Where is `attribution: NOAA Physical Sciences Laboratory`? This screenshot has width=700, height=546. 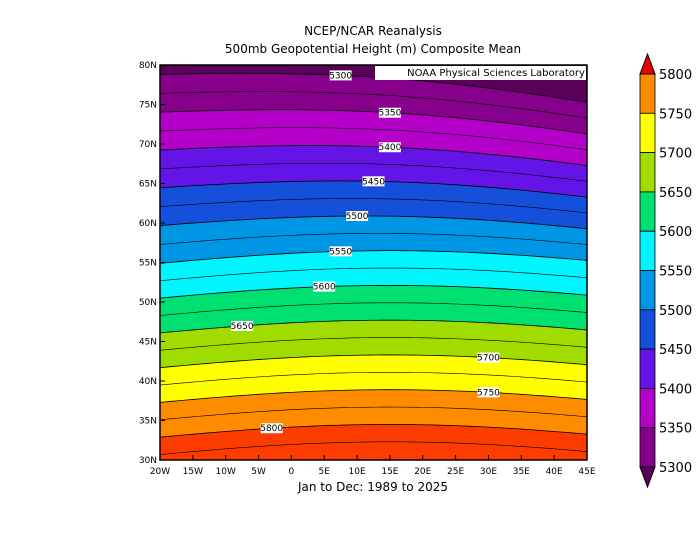
attribution: NOAA Physical Sciences Laboratory is located at coordinates (496, 73).